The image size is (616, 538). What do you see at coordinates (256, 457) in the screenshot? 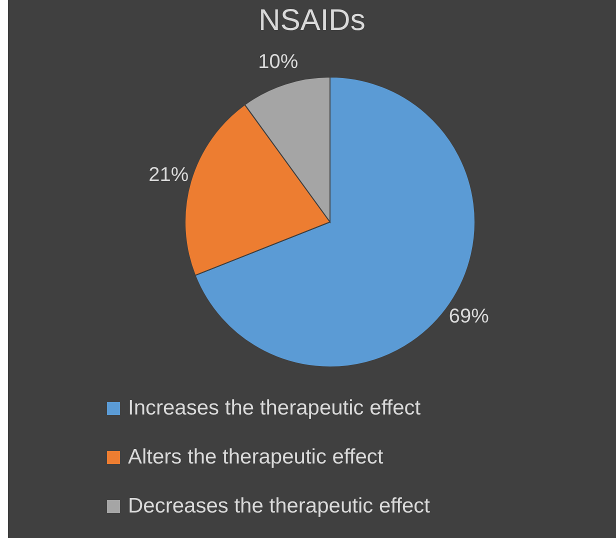
I see `legend-label: Alters the therapeutic effect` at bounding box center [256, 457].